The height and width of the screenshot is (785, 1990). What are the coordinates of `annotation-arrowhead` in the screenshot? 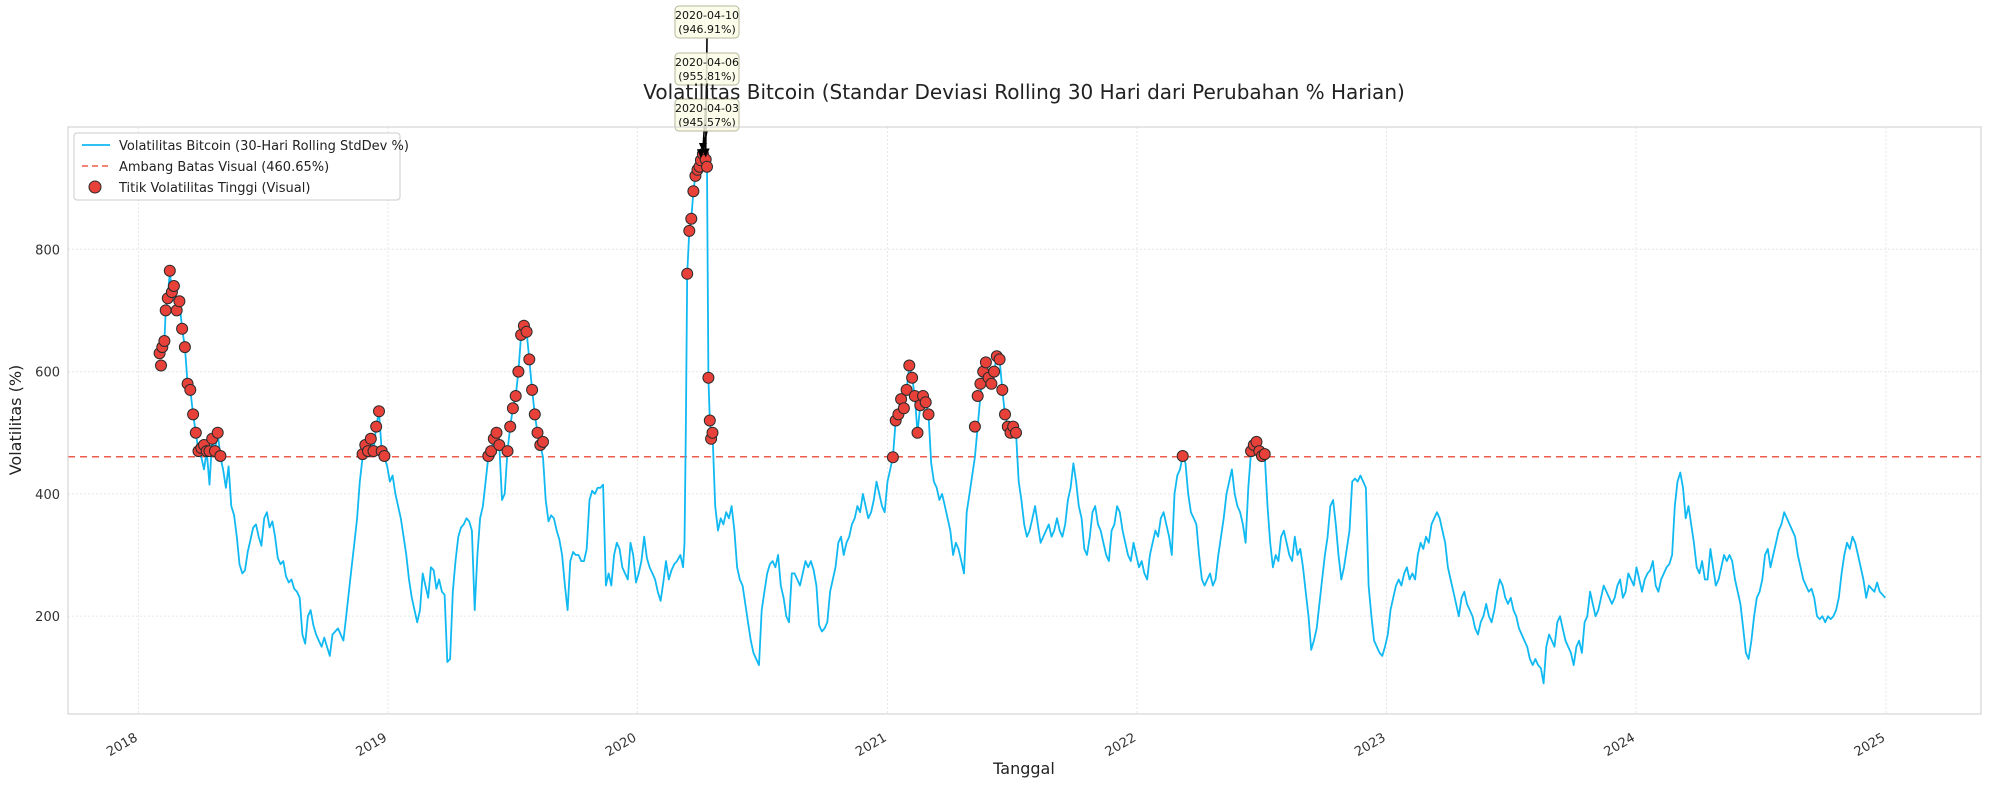 It's located at (700, 154).